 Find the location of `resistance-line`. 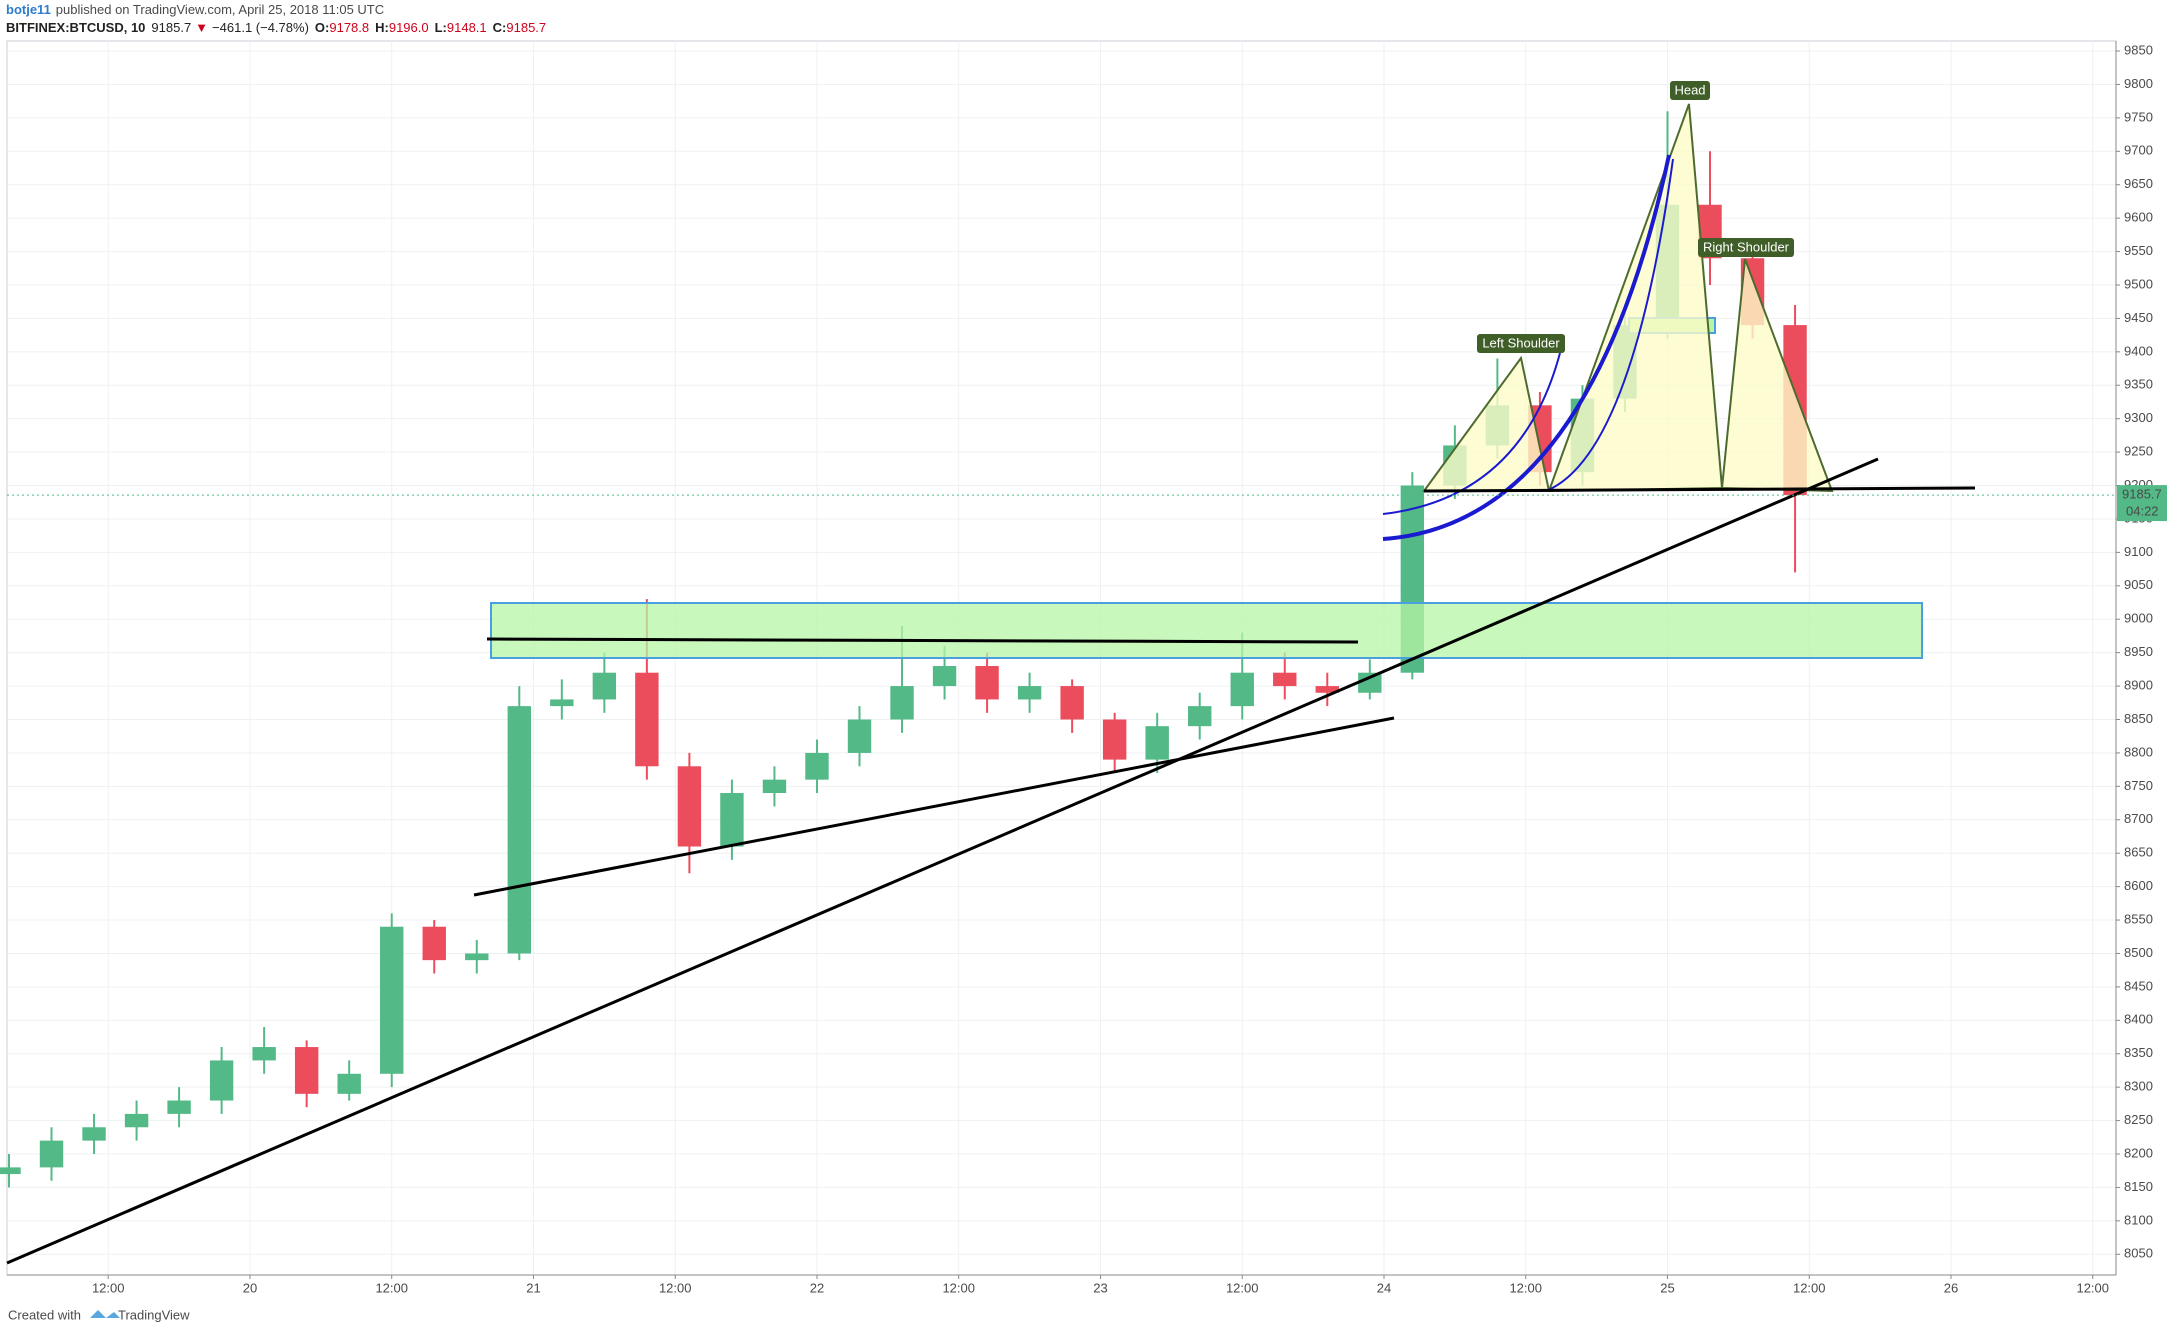

resistance-line is located at coordinates (922, 640).